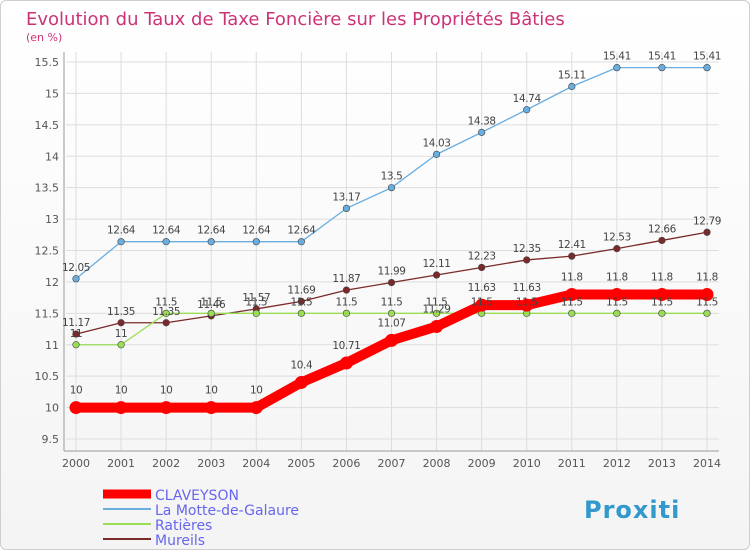 The width and height of the screenshot is (750, 551). What do you see at coordinates (527, 249) in the screenshot?
I see `data-label: 12.35` at bounding box center [527, 249].